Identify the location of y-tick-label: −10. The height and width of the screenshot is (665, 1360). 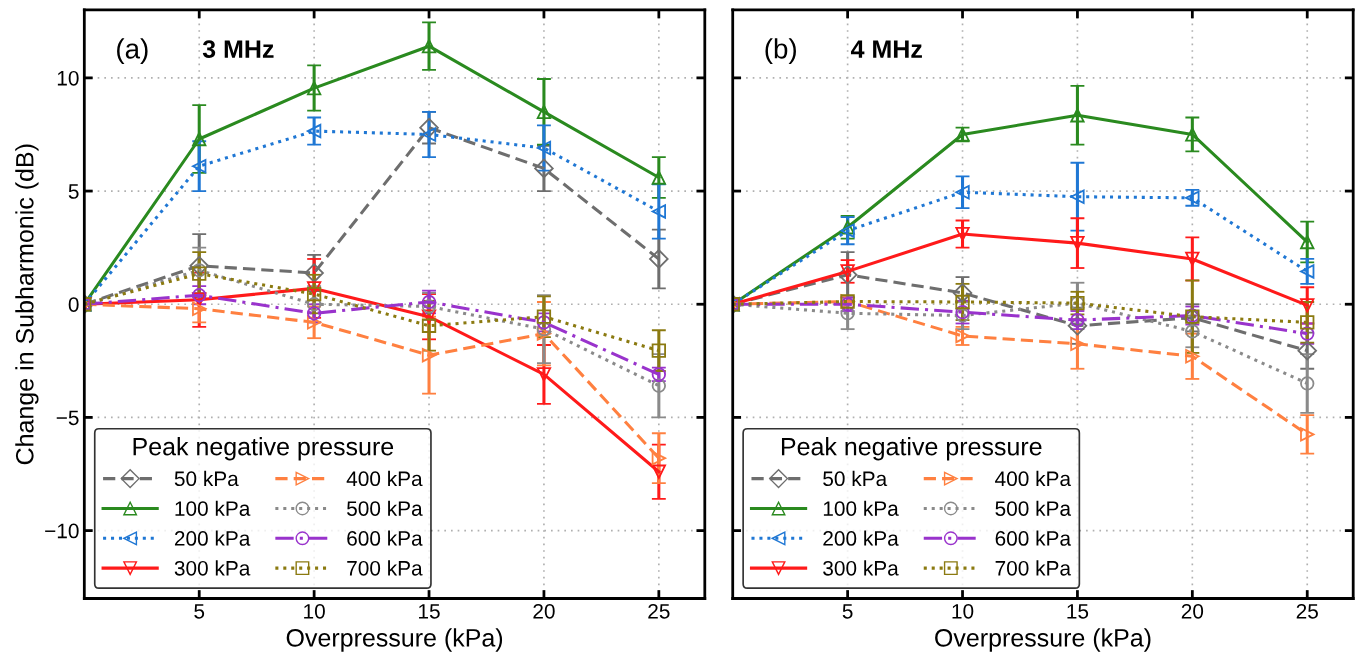
(62, 531).